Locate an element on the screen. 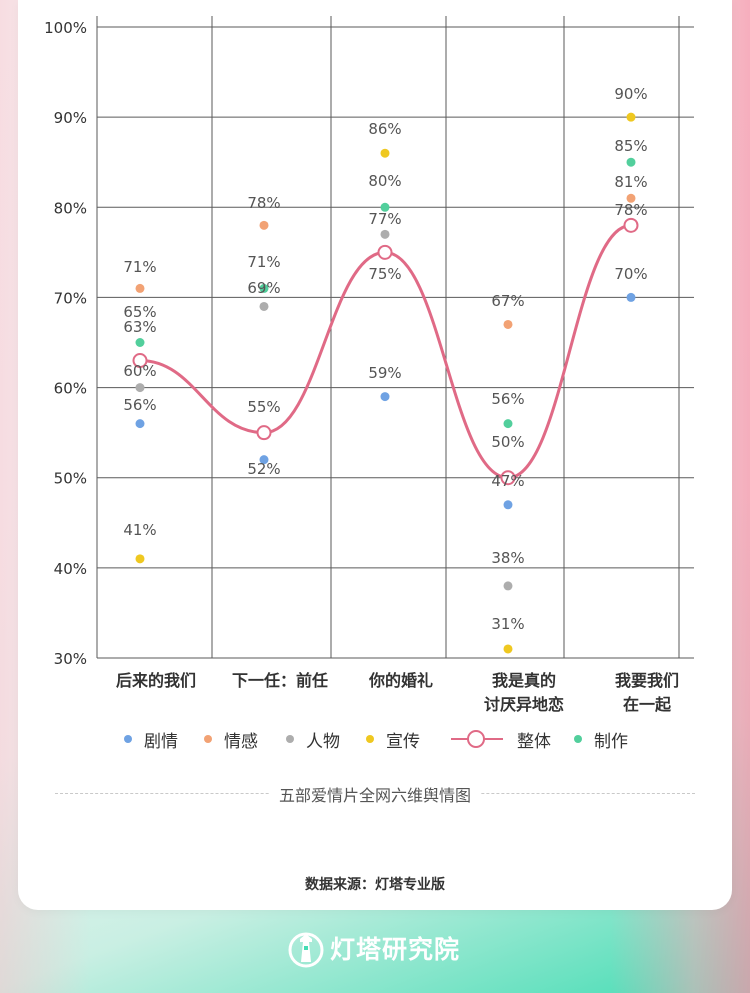 Image resolution: width=750 pixels, height=993 pixels. data-source: 数据来源：灯塔专业版 is located at coordinates (375, 885).